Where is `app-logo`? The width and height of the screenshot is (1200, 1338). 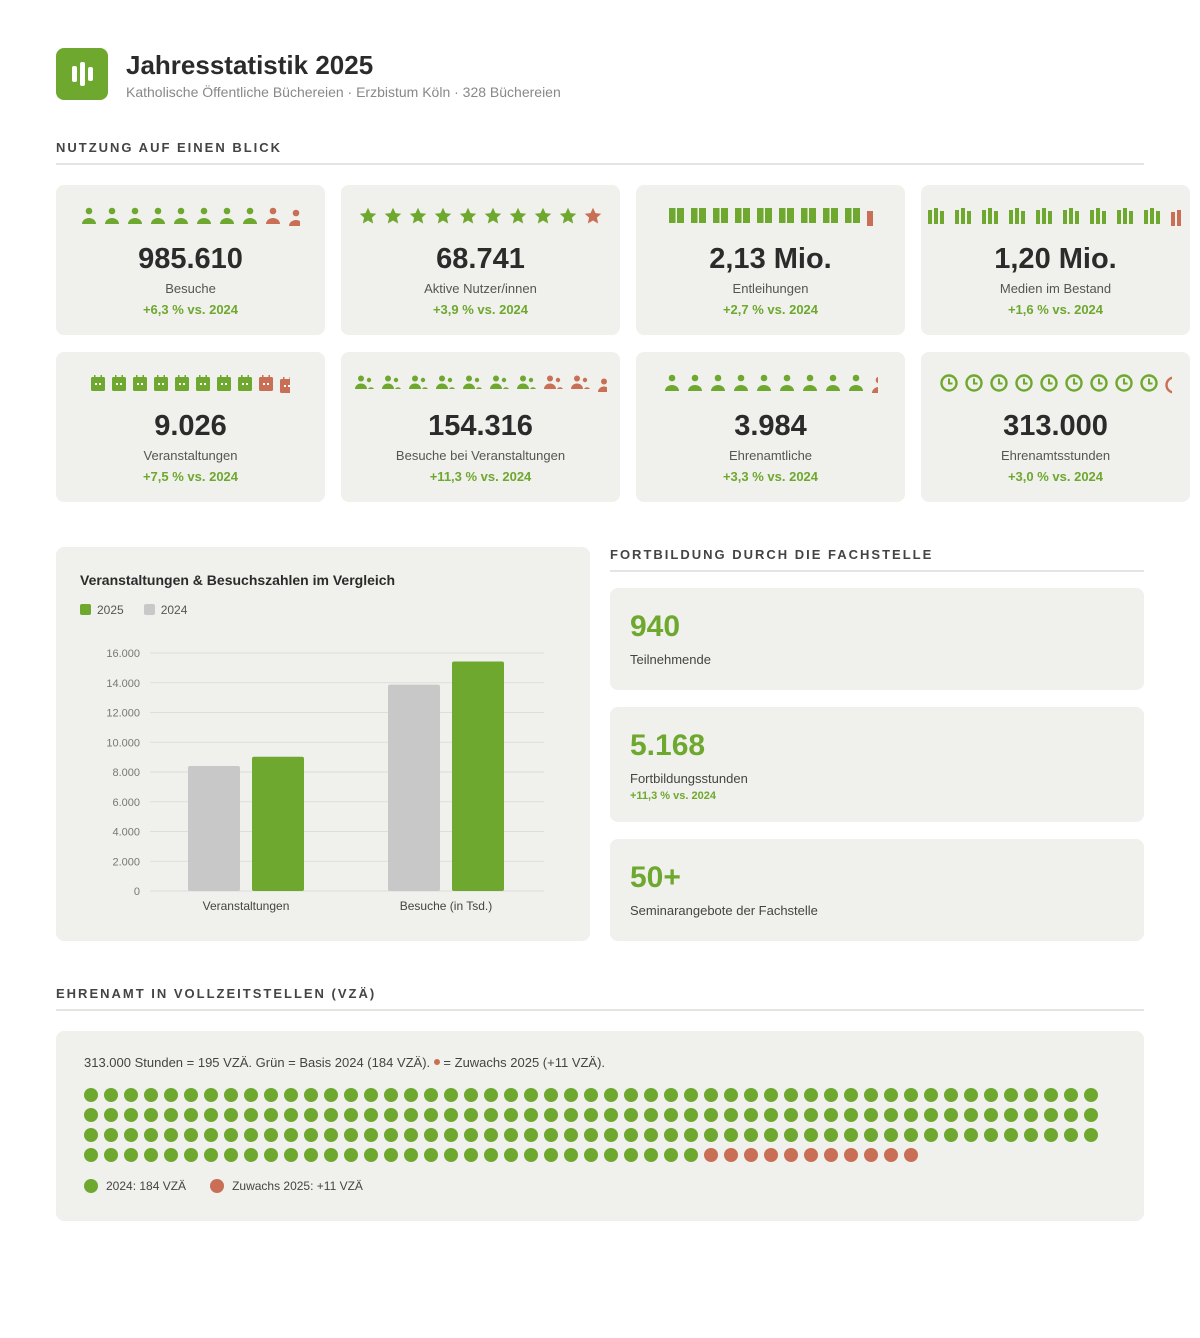 app-logo is located at coordinates (82, 74).